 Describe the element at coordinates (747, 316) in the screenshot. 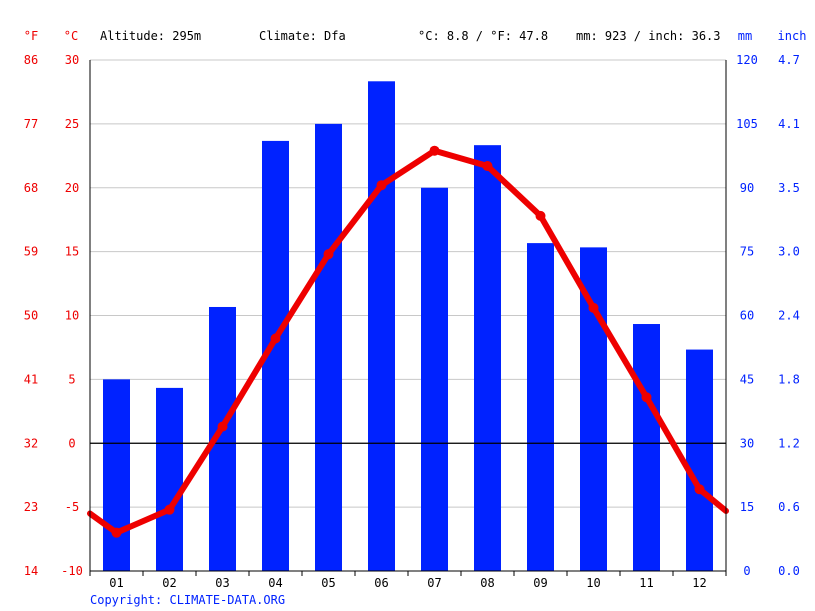

I see `mm-tick-label: 60` at that location.